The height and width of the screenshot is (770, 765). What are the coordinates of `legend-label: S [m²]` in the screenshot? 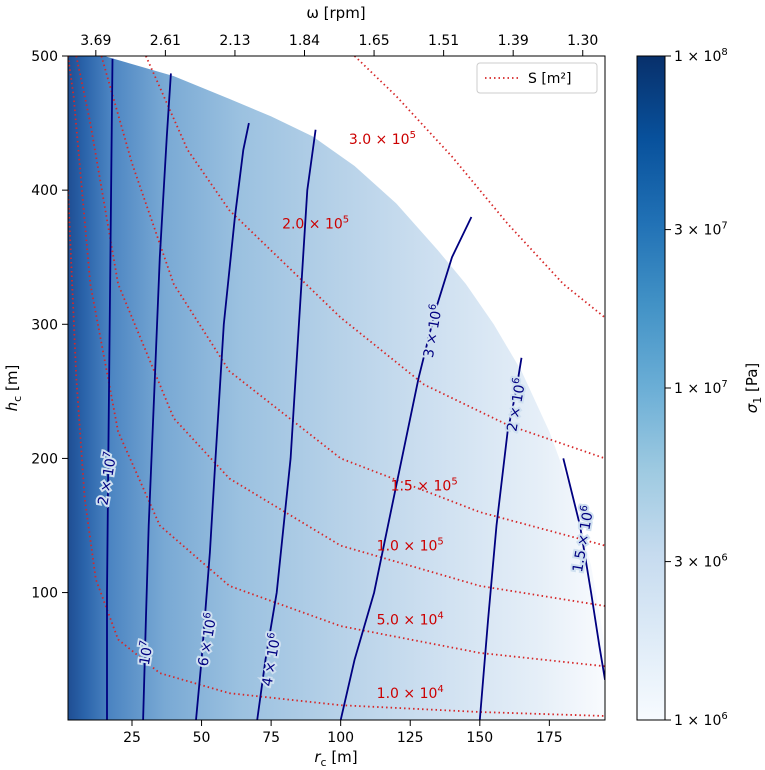 It's located at (550, 79).